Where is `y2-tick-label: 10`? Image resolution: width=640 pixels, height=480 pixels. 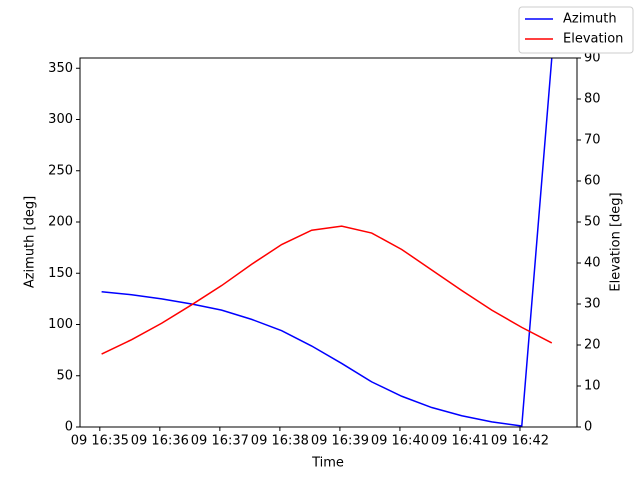 y2-tick-label: 10 is located at coordinates (592, 386).